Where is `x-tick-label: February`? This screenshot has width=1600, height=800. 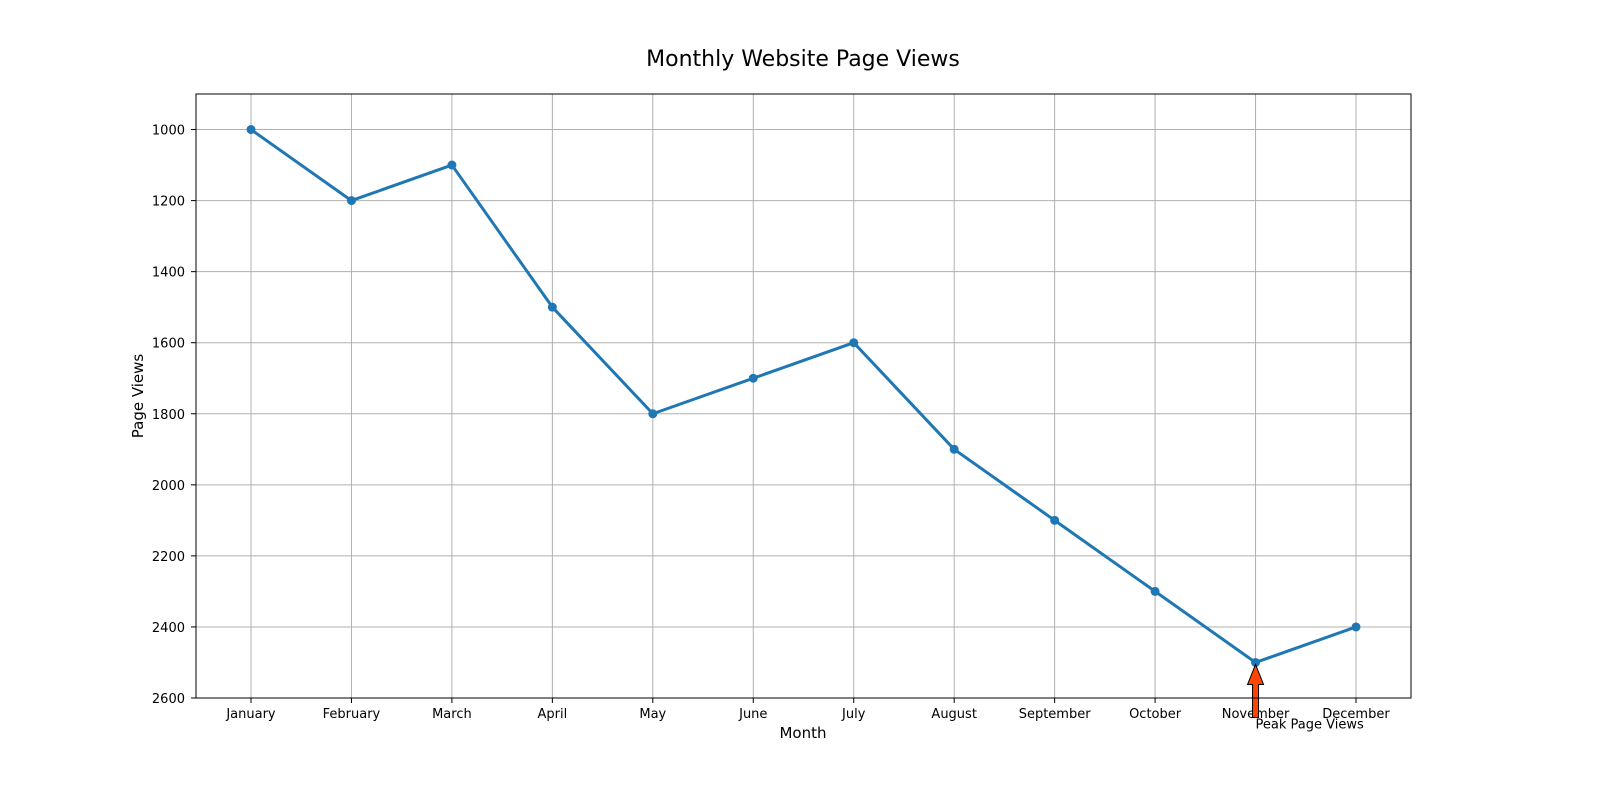 x-tick-label: February is located at coordinates (352, 714).